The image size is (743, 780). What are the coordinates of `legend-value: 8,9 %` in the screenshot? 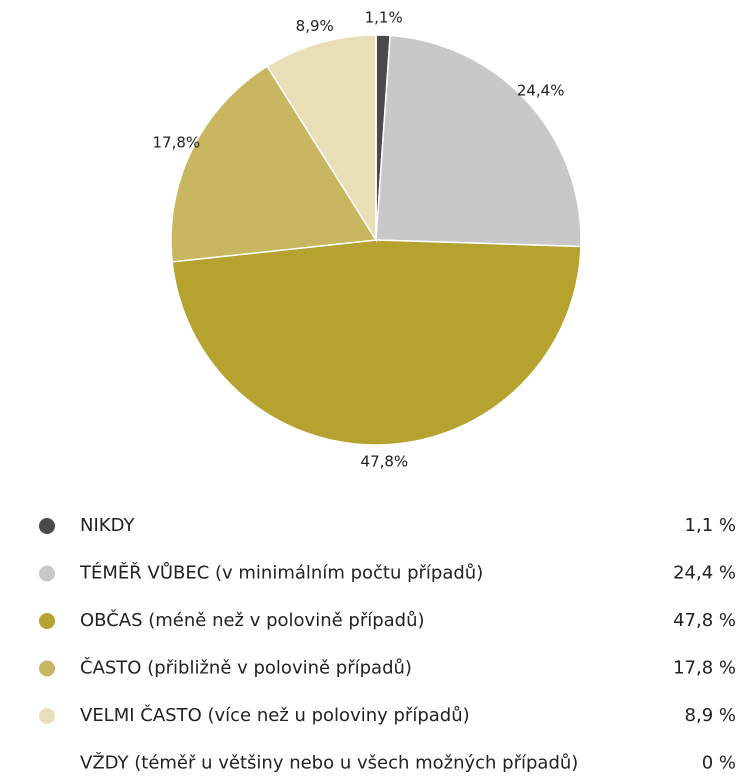 It's located at (710, 715).